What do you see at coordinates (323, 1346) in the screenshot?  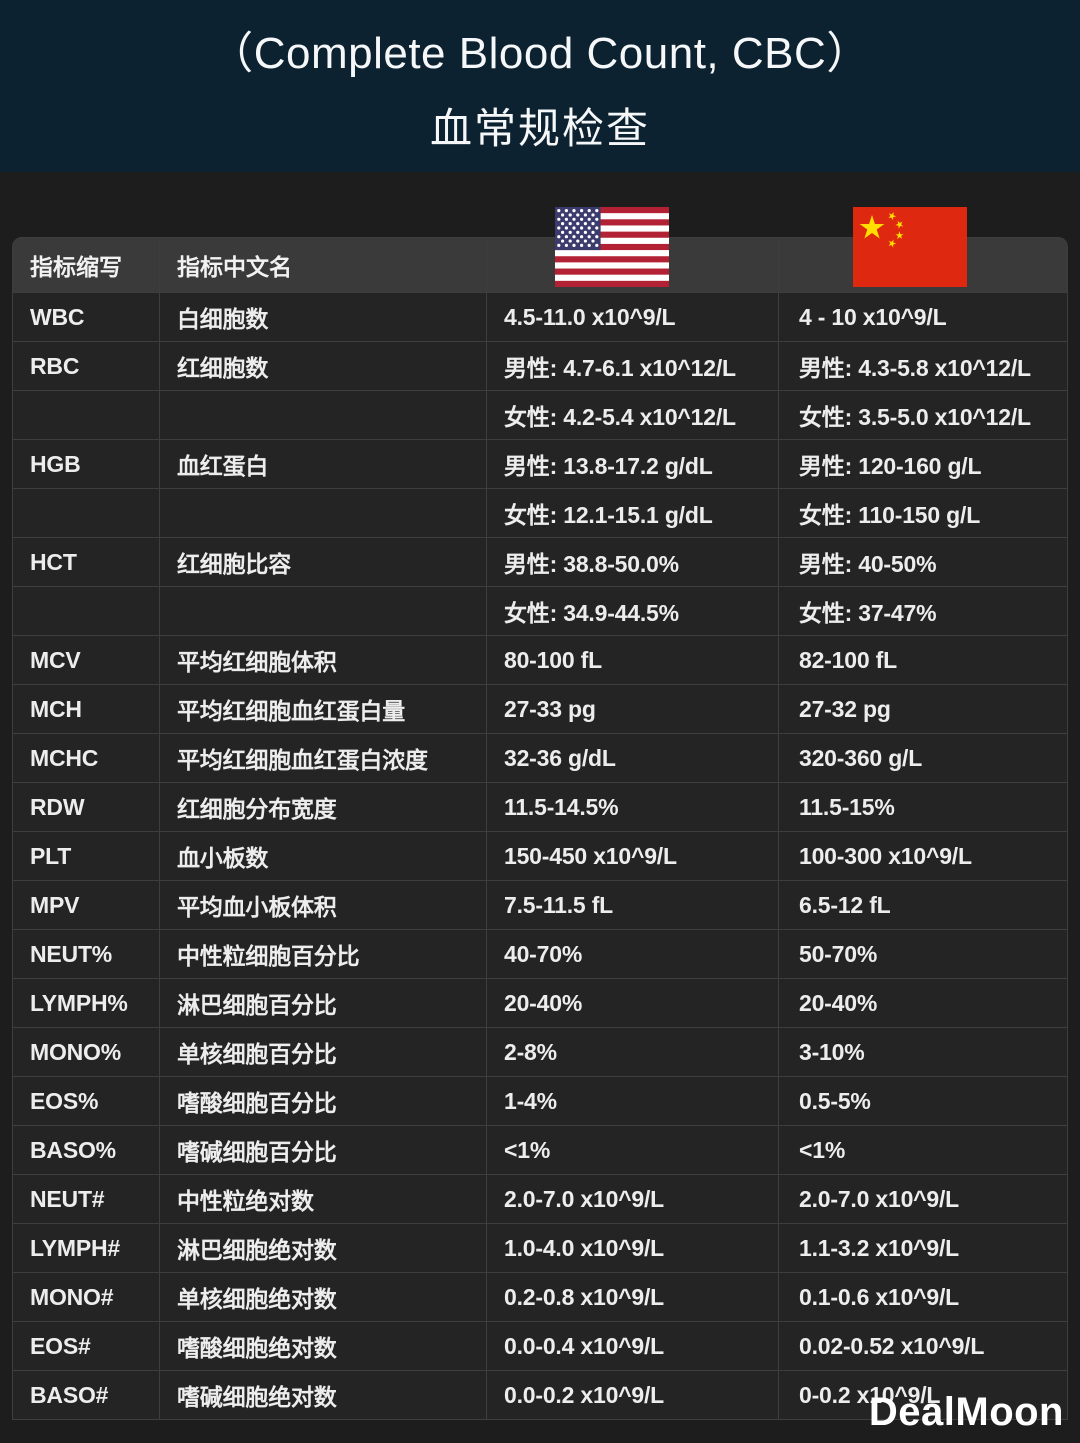 I see `cell-chinese-name: 嗜酸细胞绝对数` at bounding box center [323, 1346].